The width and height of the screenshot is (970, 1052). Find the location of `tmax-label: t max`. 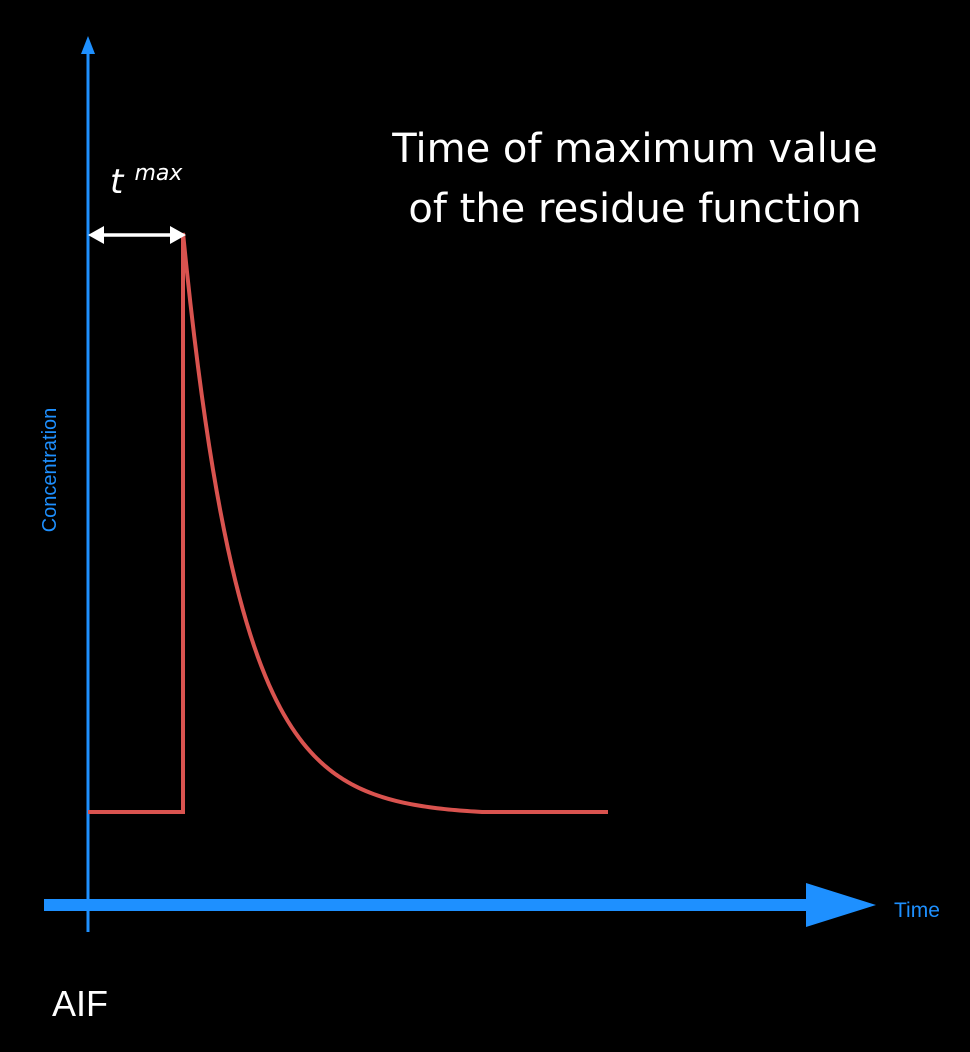

tmax-label: t max is located at coordinates (146, 181).